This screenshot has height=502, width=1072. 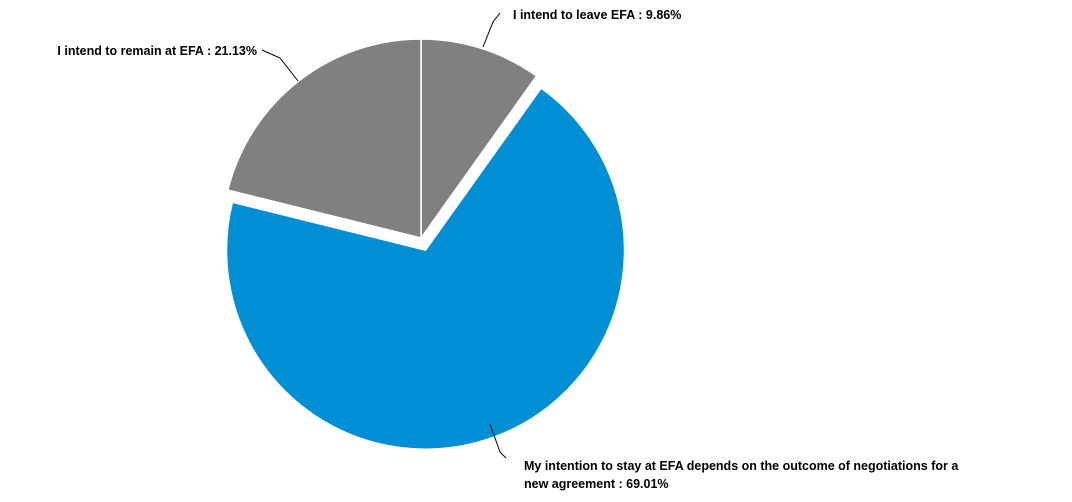 I want to click on slice-label-line: new agreement : 69.01%, so click(x=596, y=484).